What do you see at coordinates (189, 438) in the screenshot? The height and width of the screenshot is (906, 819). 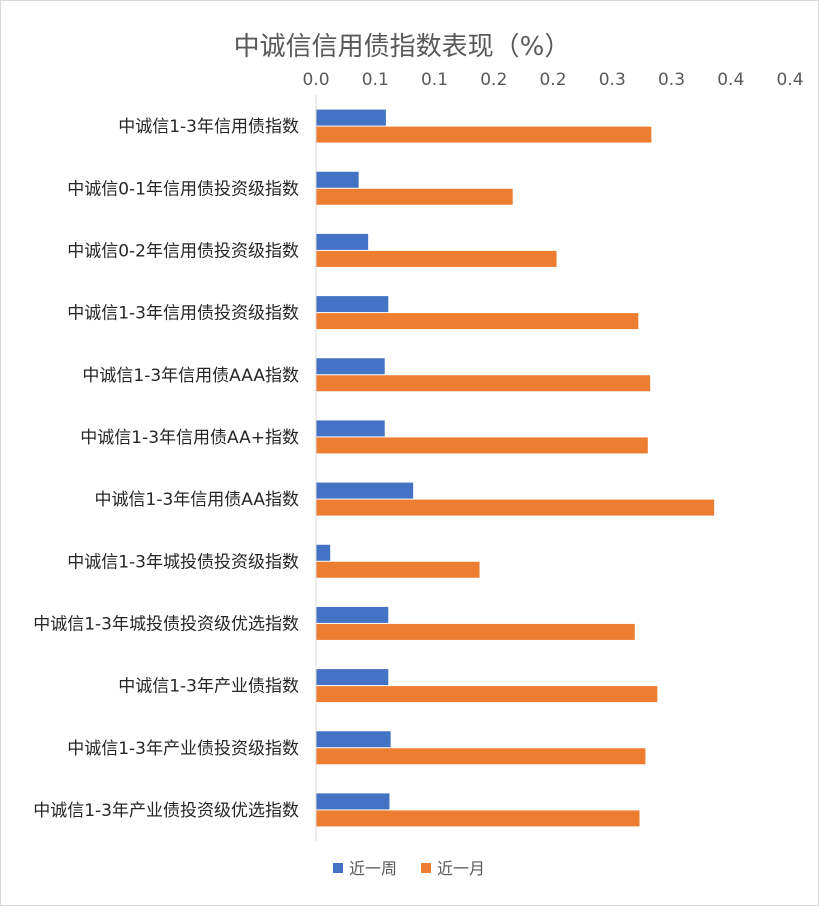 I see `category-label: 中诚信1-3年信用债AA+指数` at bounding box center [189, 438].